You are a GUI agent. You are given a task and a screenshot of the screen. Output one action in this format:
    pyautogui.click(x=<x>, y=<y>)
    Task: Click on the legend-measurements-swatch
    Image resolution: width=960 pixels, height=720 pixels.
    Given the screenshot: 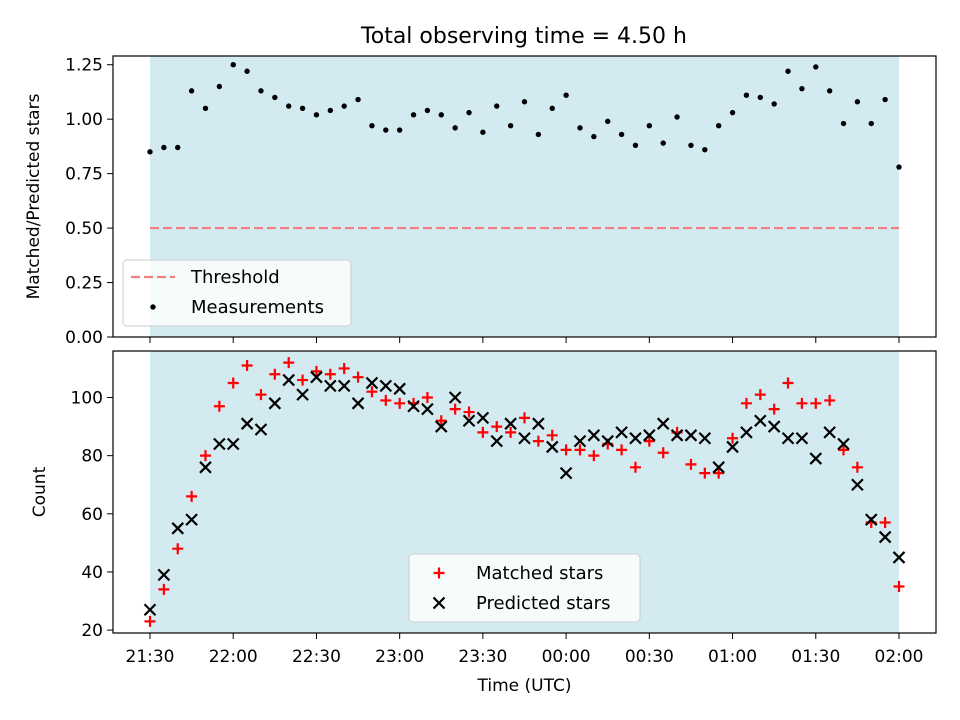 What is the action you would take?
    pyautogui.click(x=153, y=307)
    